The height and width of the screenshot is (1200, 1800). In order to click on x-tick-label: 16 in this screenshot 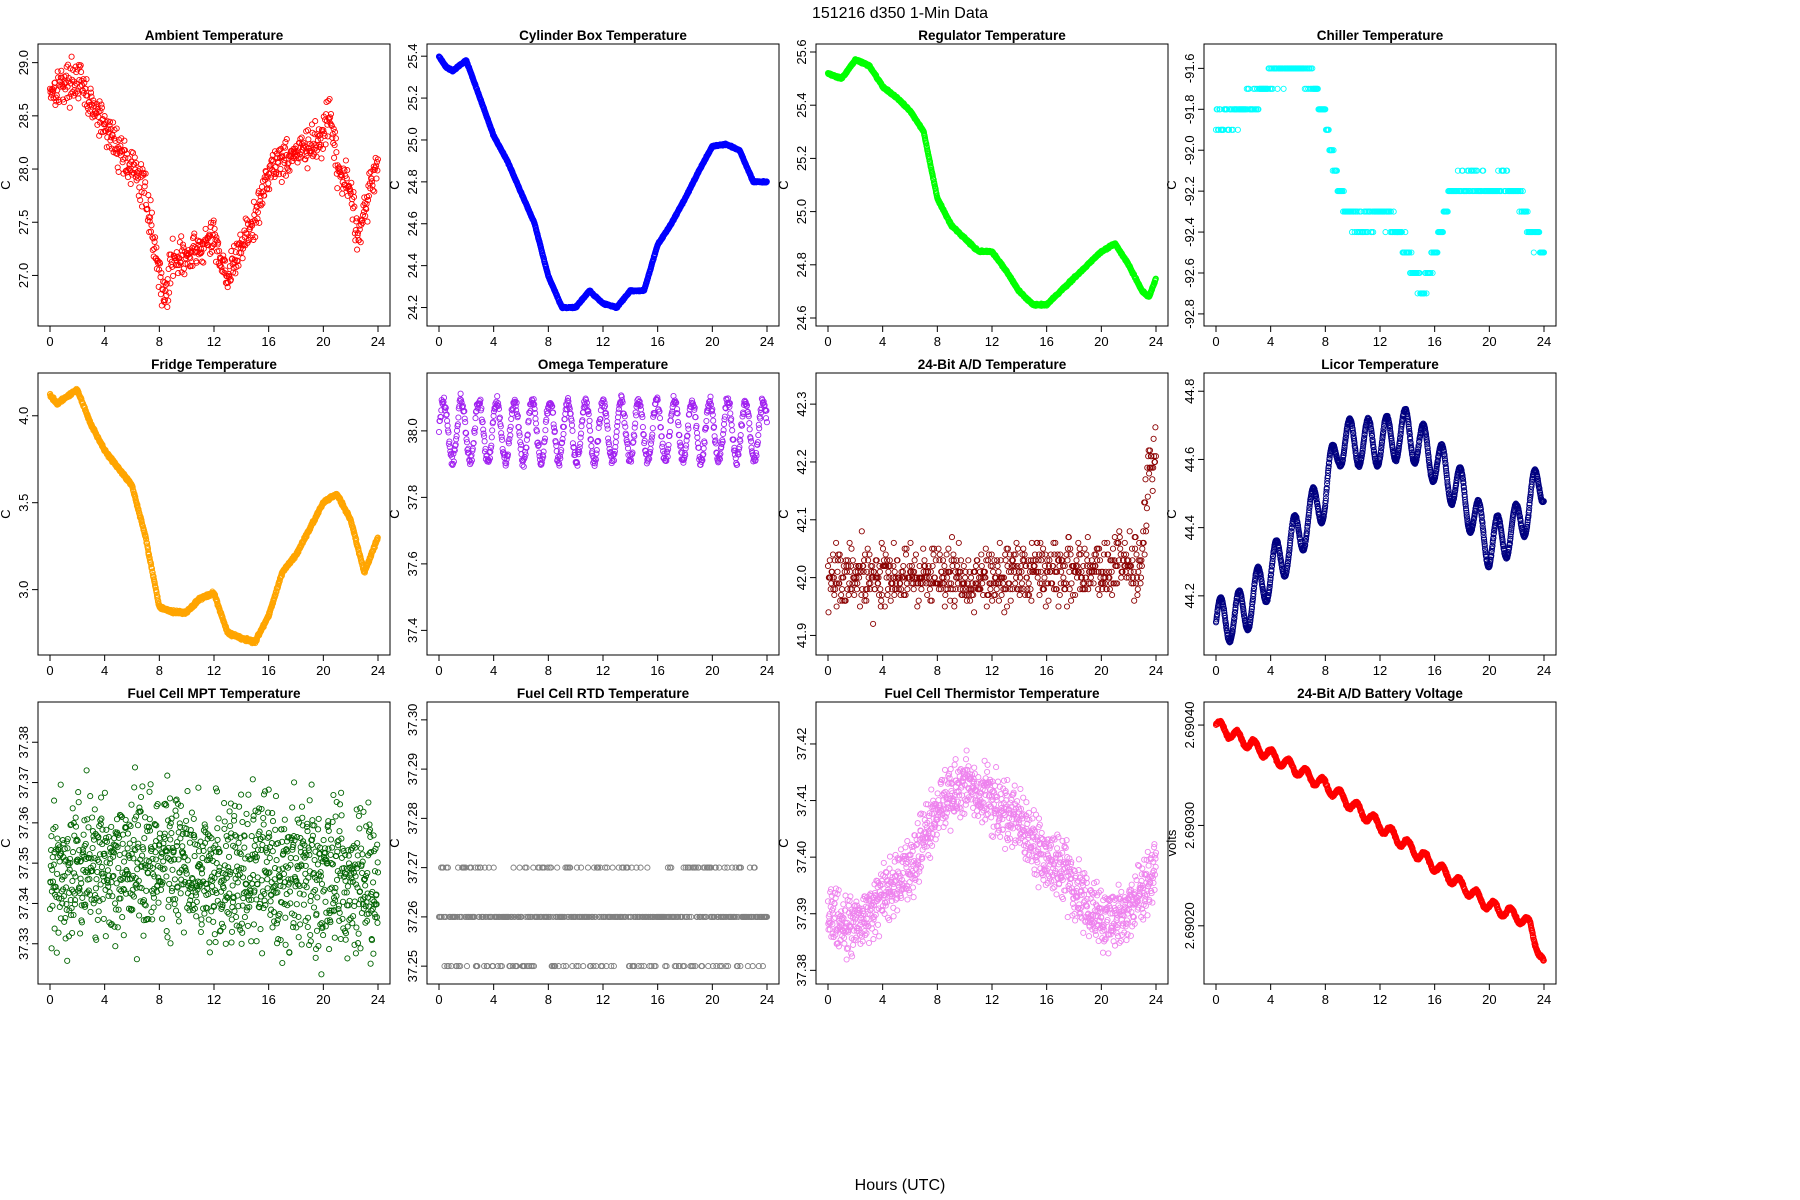, I will do `click(268, 341)`.